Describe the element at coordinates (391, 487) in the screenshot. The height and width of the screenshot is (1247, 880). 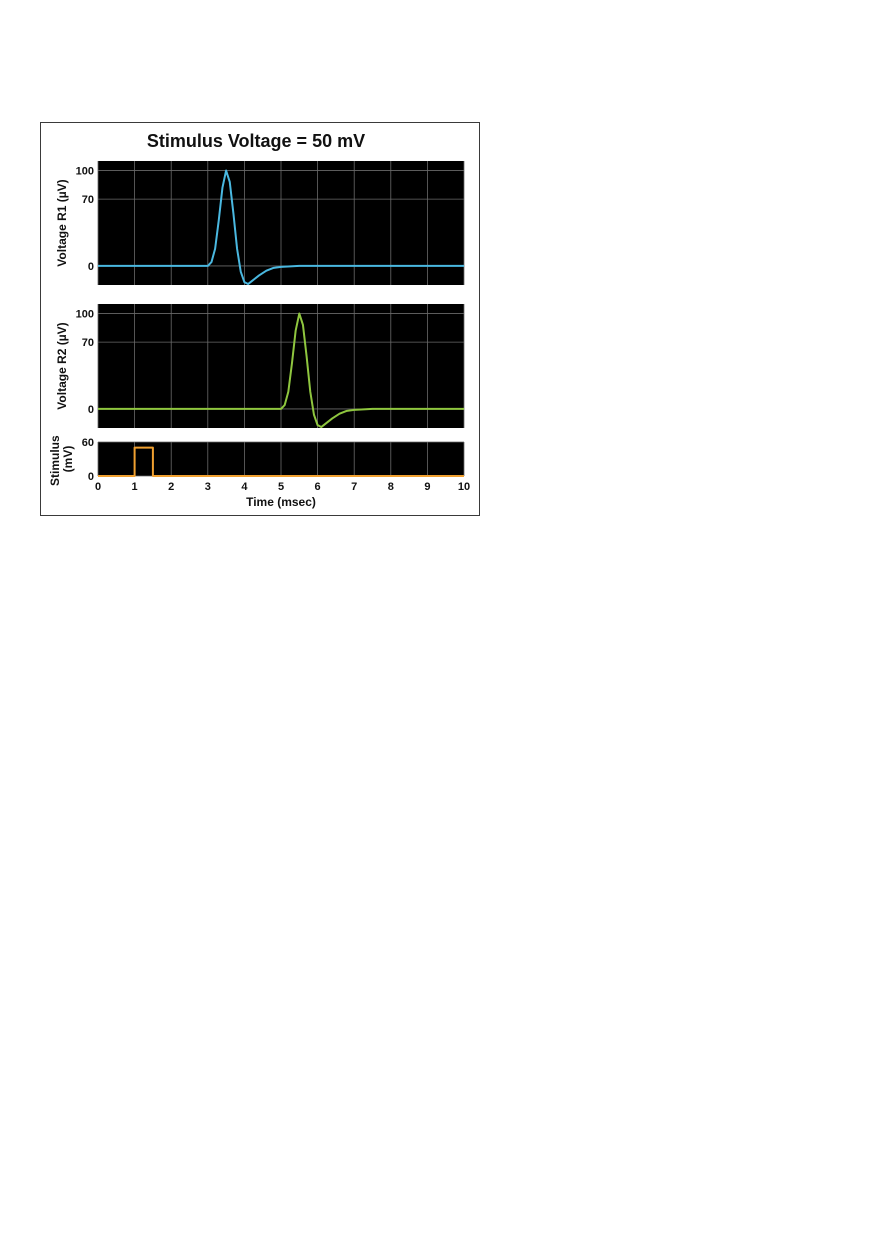
I see `x-tick-label: 8` at that location.